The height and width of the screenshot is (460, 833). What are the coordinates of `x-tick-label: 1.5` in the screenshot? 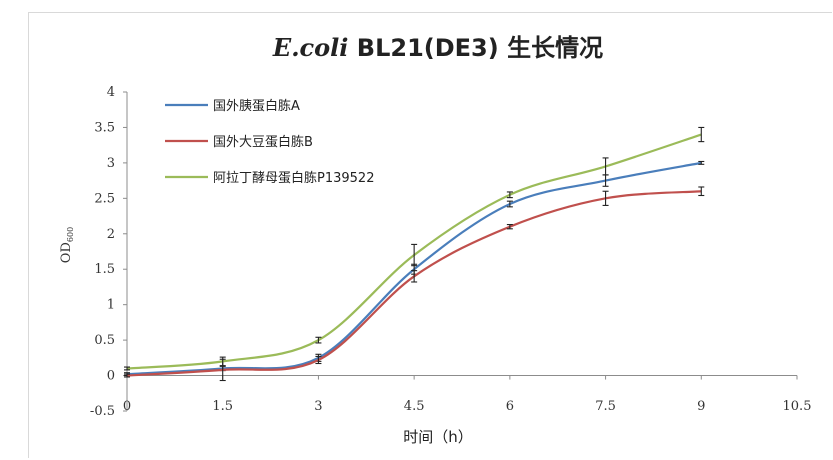 It's located at (222, 406).